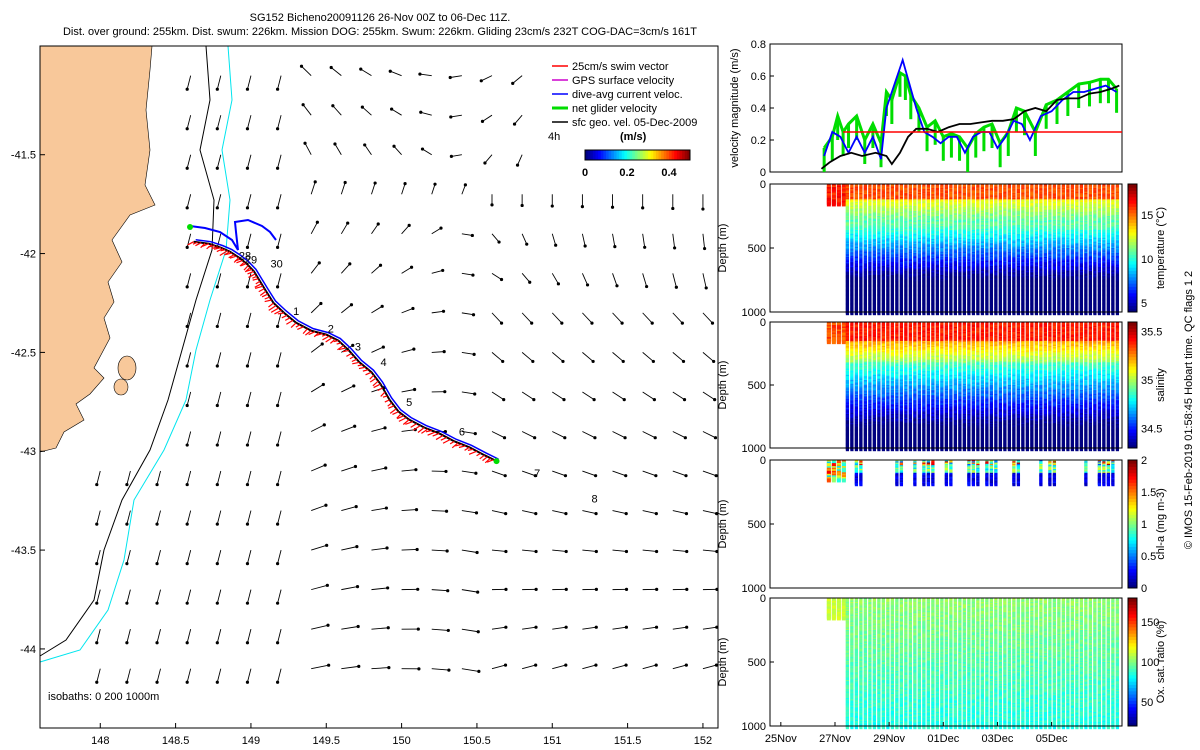  Describe the element at coordinates (970, 127) in the screenshot. I see `velocity-series-sfc_geo` at that location.